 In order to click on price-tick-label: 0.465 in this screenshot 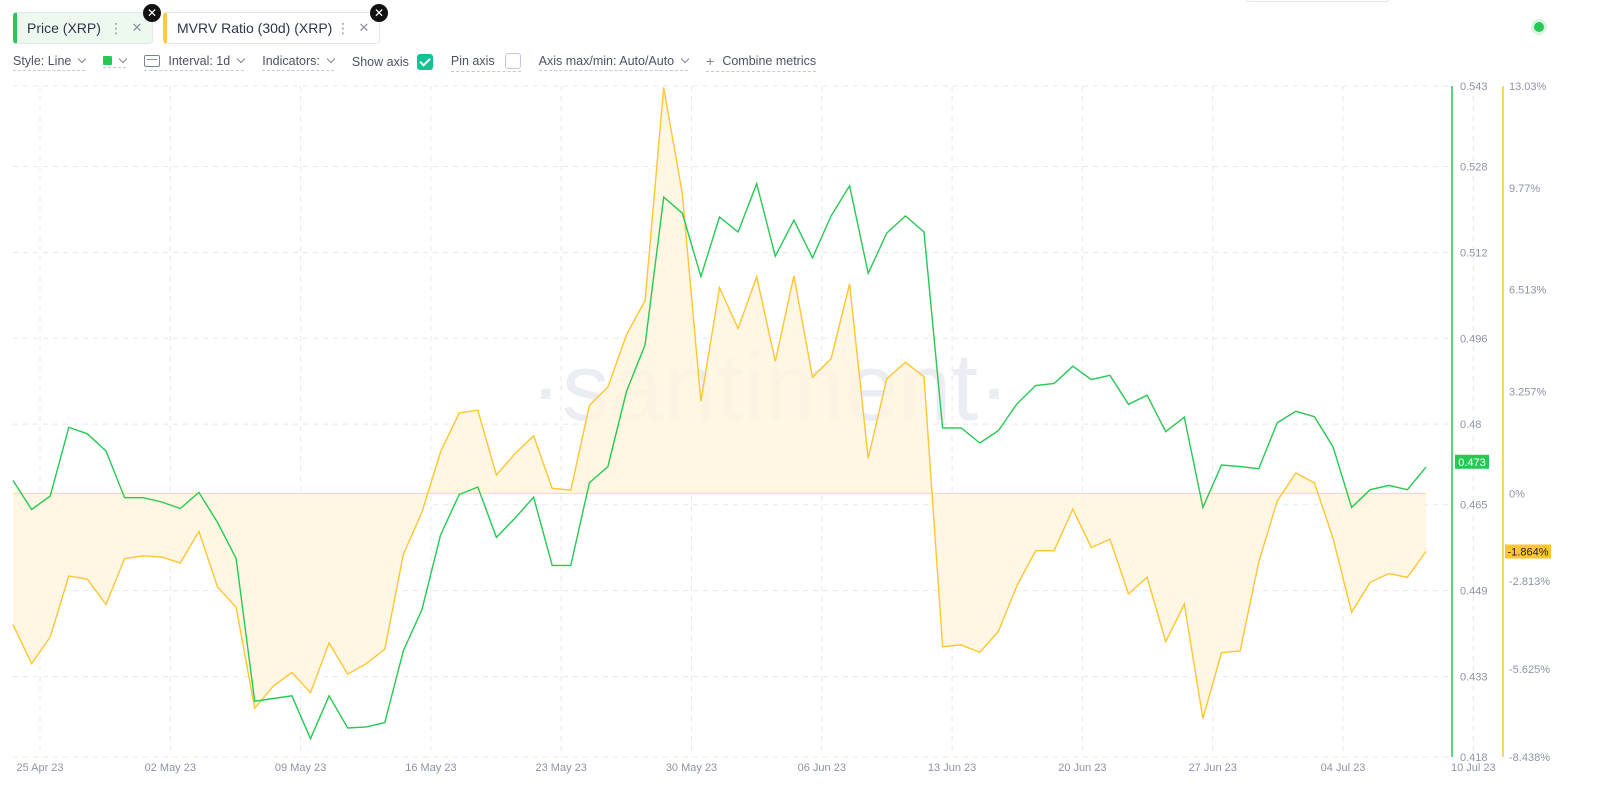, I will do `click(1474, 506)`.